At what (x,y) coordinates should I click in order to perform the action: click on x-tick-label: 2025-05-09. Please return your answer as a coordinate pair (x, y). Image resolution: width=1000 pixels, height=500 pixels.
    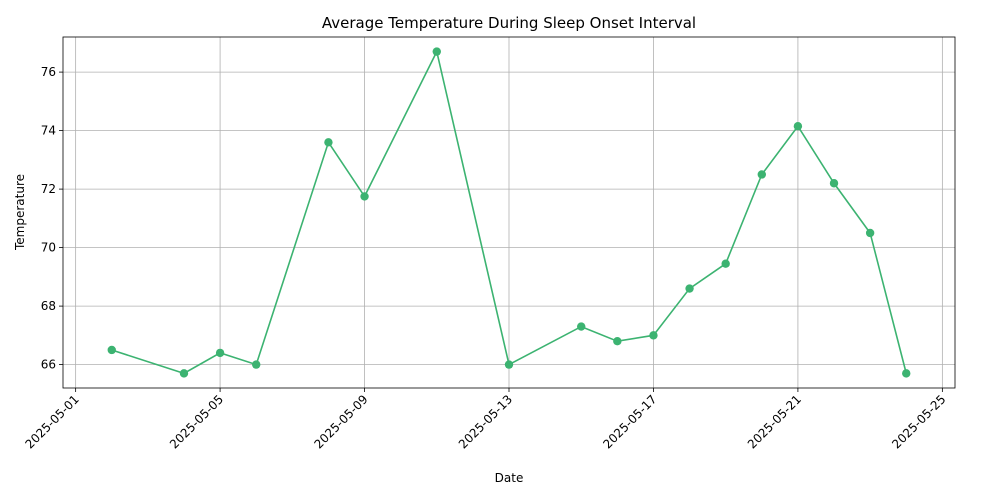
    Looking at the image, I should click on (340, 421).